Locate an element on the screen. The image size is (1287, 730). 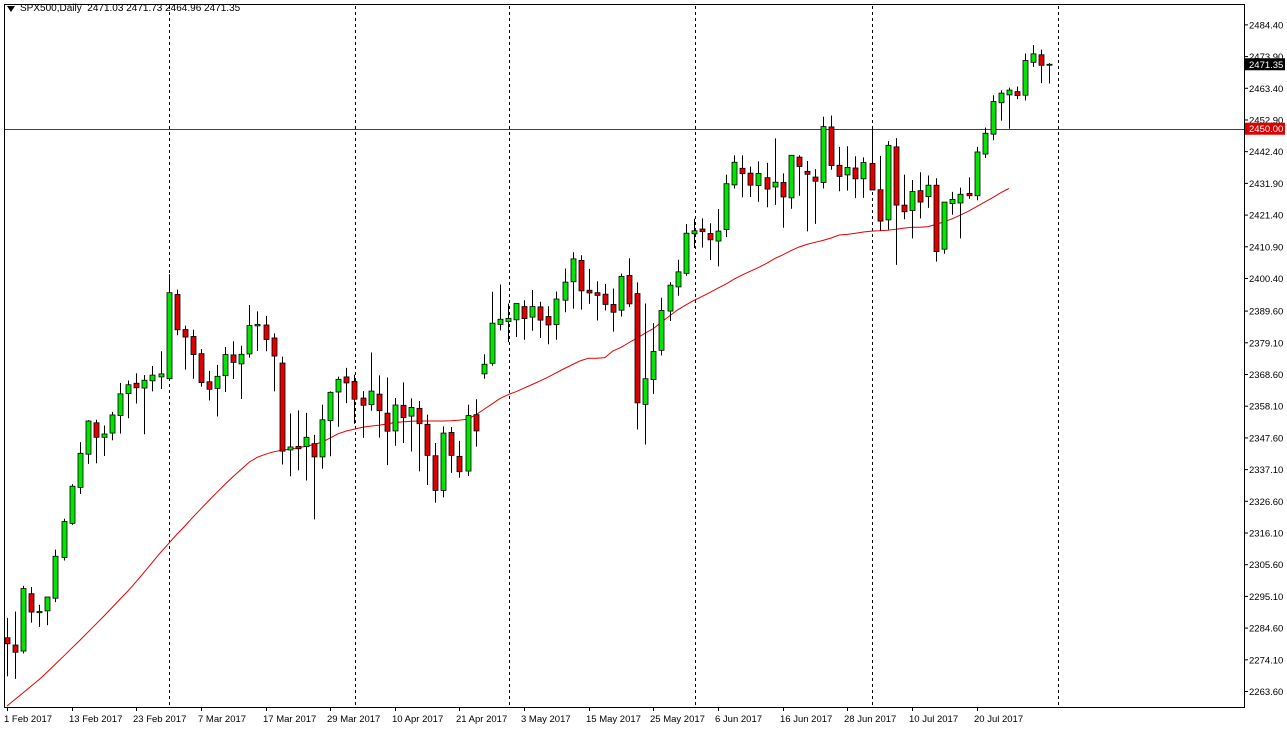
x-tick-label: 29 Mar 2017 is located at coordinates (353, 719).